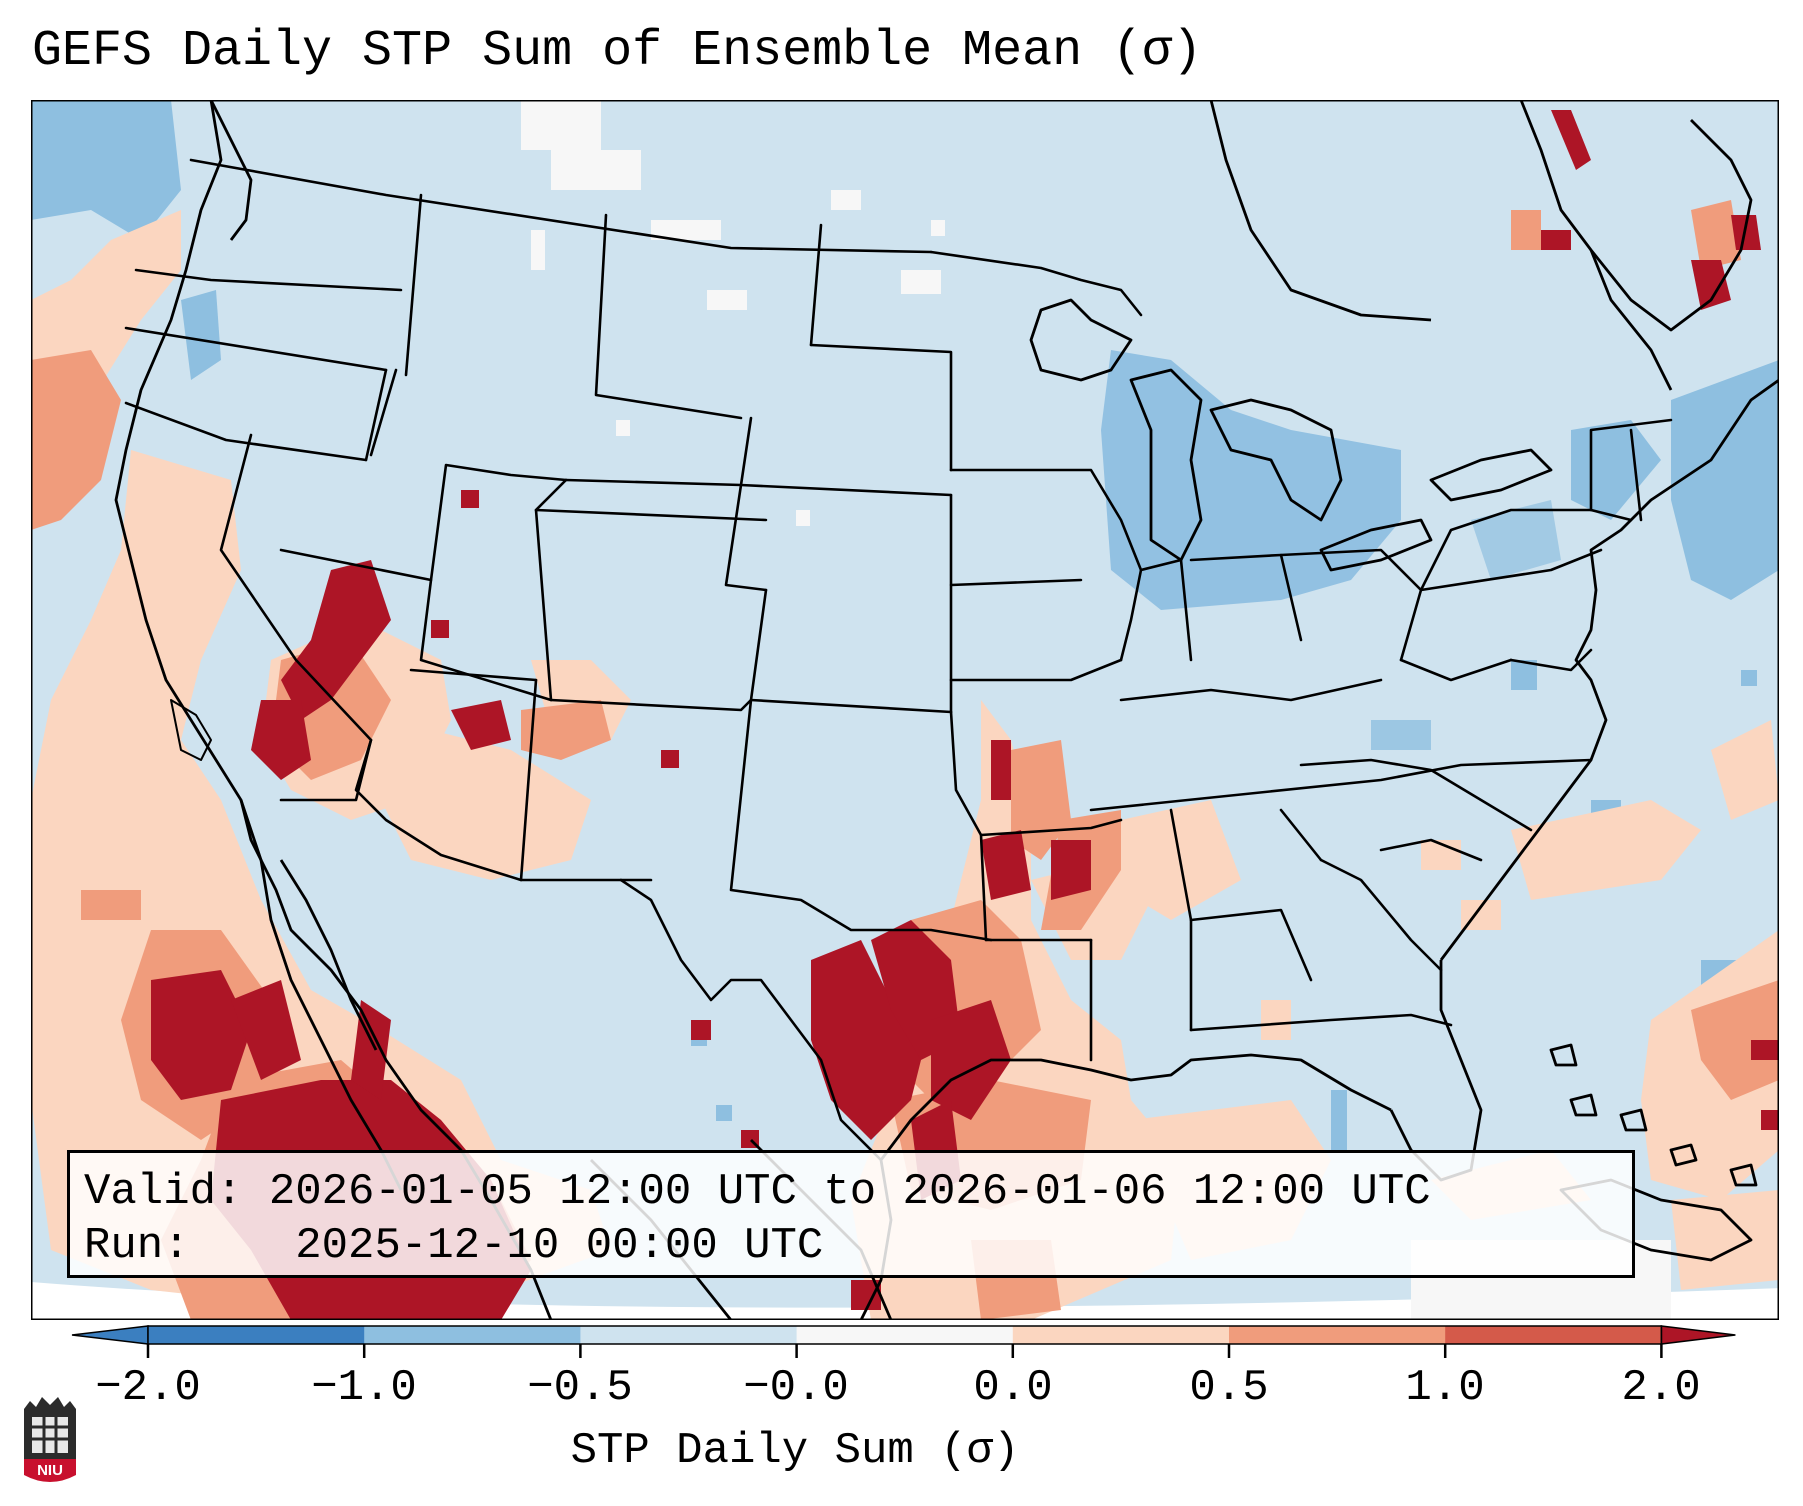 This screenshot has width=1803, height=1506. I want to click on colorbar-tick: 0.0, so click(1013, 1388).